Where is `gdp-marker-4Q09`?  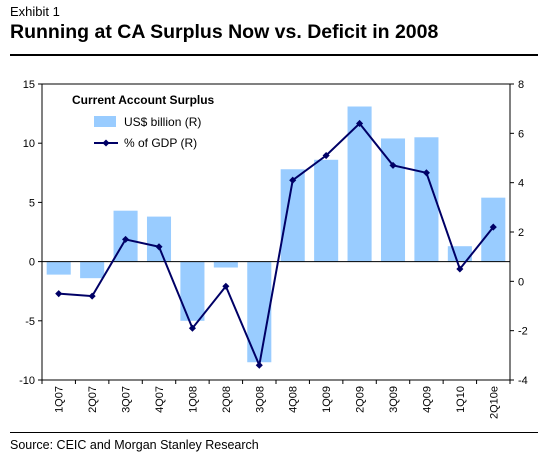 gdp-marker-4Q09 is located at coordinates (426, 173).